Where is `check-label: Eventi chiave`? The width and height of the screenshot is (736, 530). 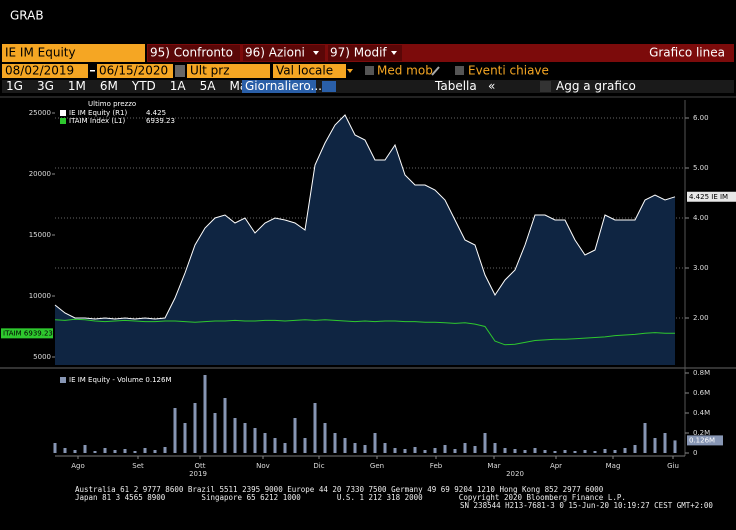
check-label: Eventi chiave is located at coordinates (508, 71).